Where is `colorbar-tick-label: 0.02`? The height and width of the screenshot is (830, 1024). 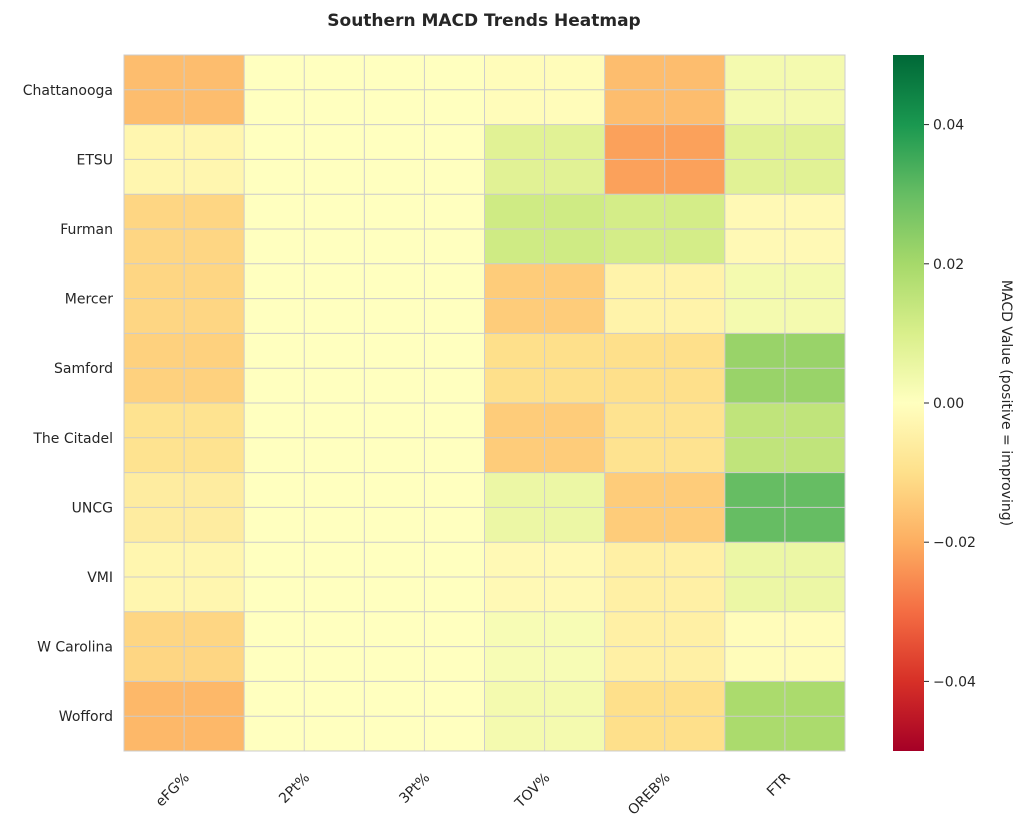
colorbar-tick-label: 0.02 is located at coordinates (948, 265).